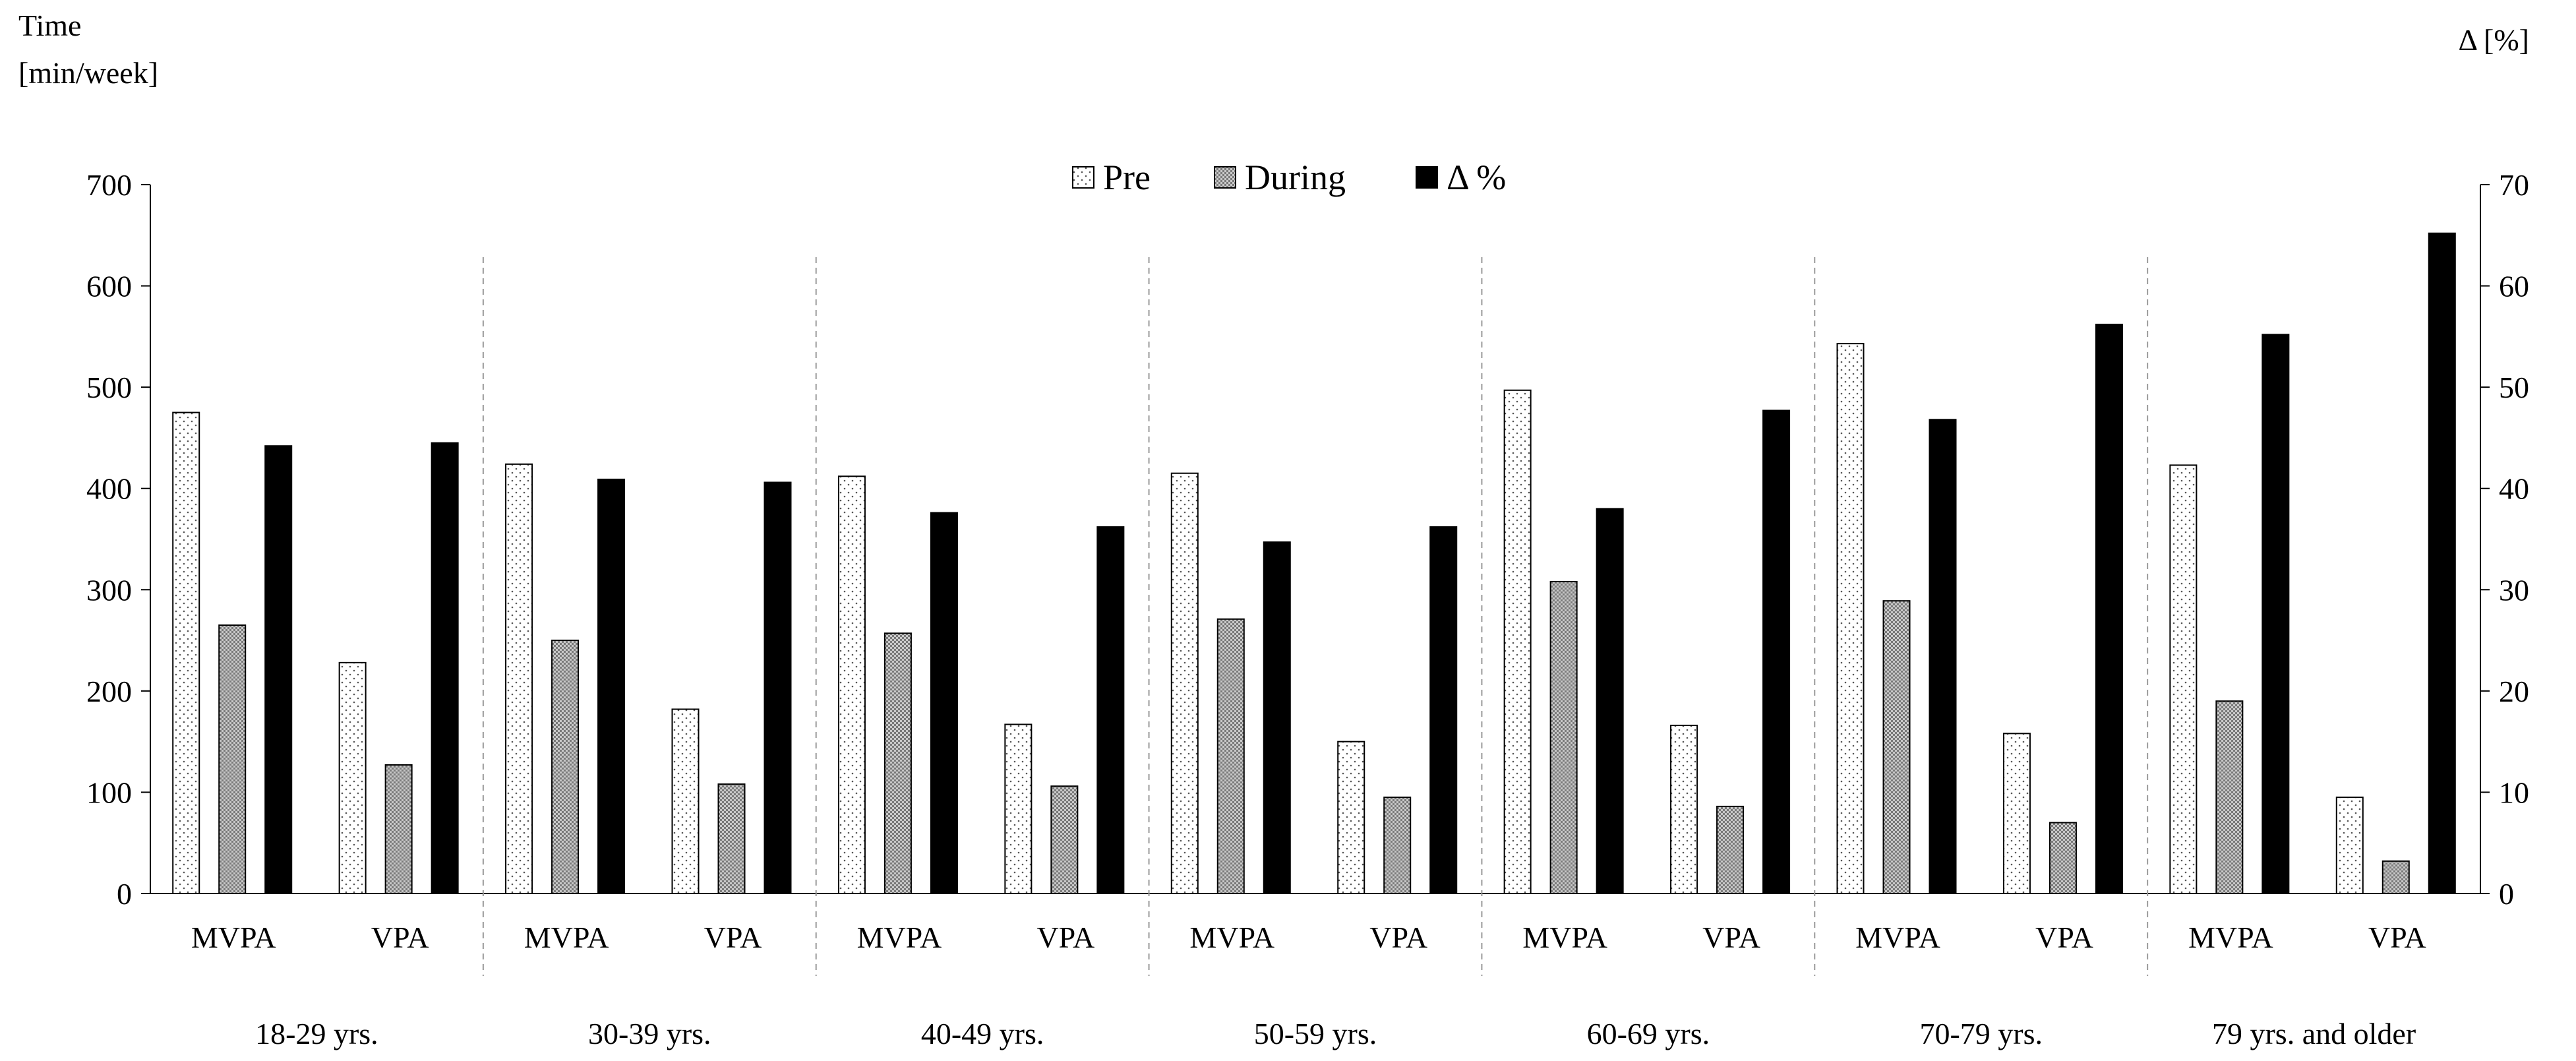 The height and width of the screenshot is (1061, 2576). What do you see at coordinates (1083, 177) in the screenshot?
I see `legend-swatch-pre` at bounding box center [1083, 177].